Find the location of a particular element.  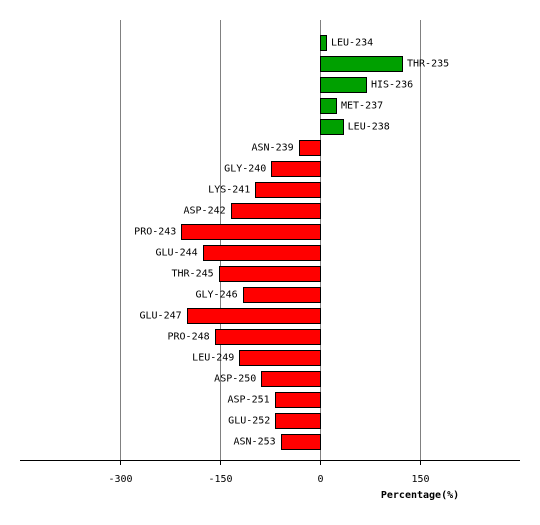

bar-label-asp-242: ASP-242 is located at coordinates (205, 211).